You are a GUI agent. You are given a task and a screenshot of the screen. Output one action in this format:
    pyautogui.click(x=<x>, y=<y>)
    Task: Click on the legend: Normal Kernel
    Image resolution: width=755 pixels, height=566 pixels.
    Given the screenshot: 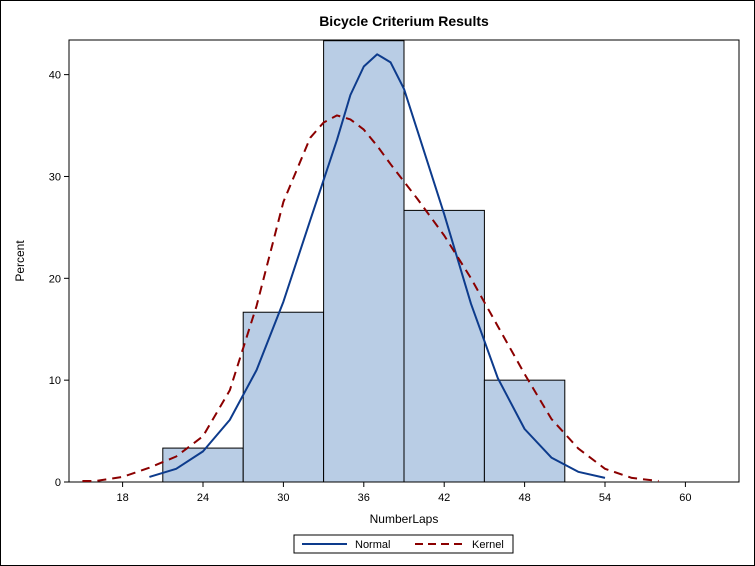 What is the action you would take?
    pyautogui.click(x=403, y=544)
    